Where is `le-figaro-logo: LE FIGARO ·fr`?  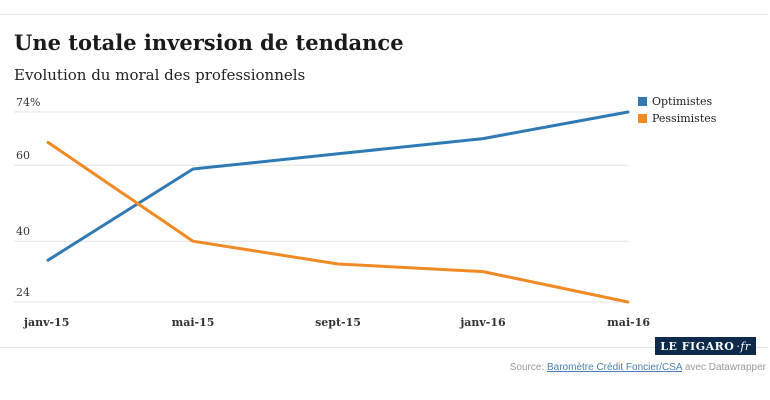 le-figaro-logo: LE FIGARO ·fr is located at coordinates (705, 346).